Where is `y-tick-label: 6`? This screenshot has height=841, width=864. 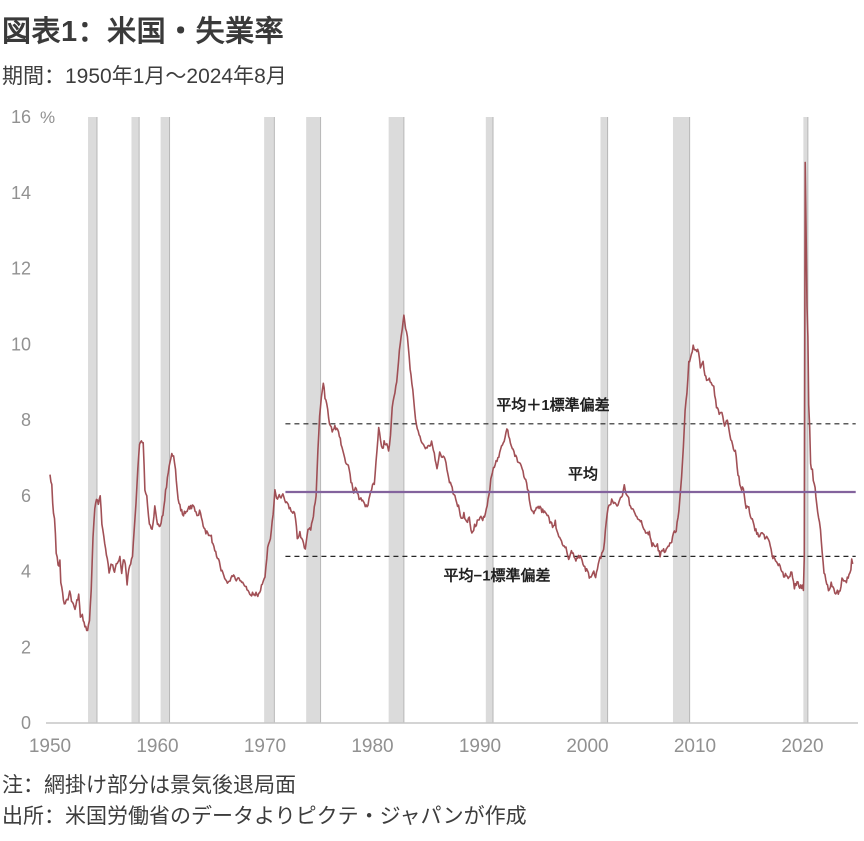
y-tick-label: 6 is located at coordinates (26, 496).